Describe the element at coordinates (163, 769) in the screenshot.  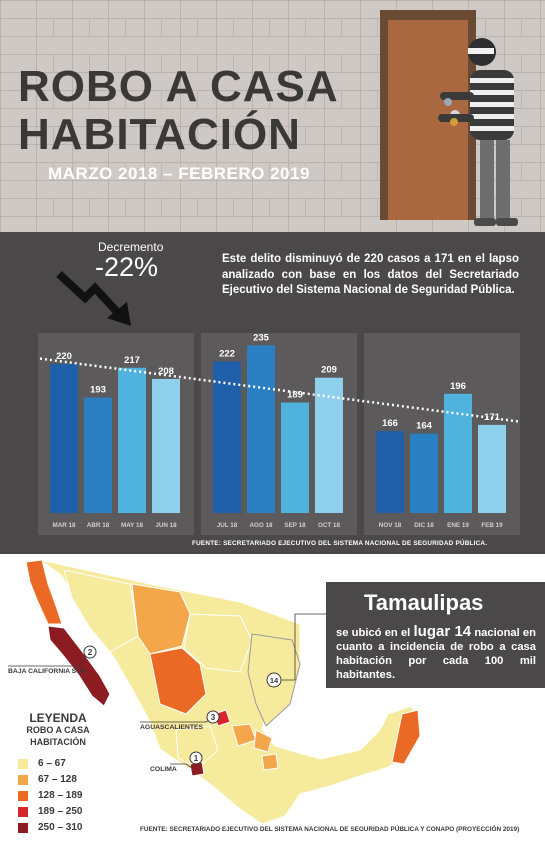
I see `label-colima: COLIMA` at that location.